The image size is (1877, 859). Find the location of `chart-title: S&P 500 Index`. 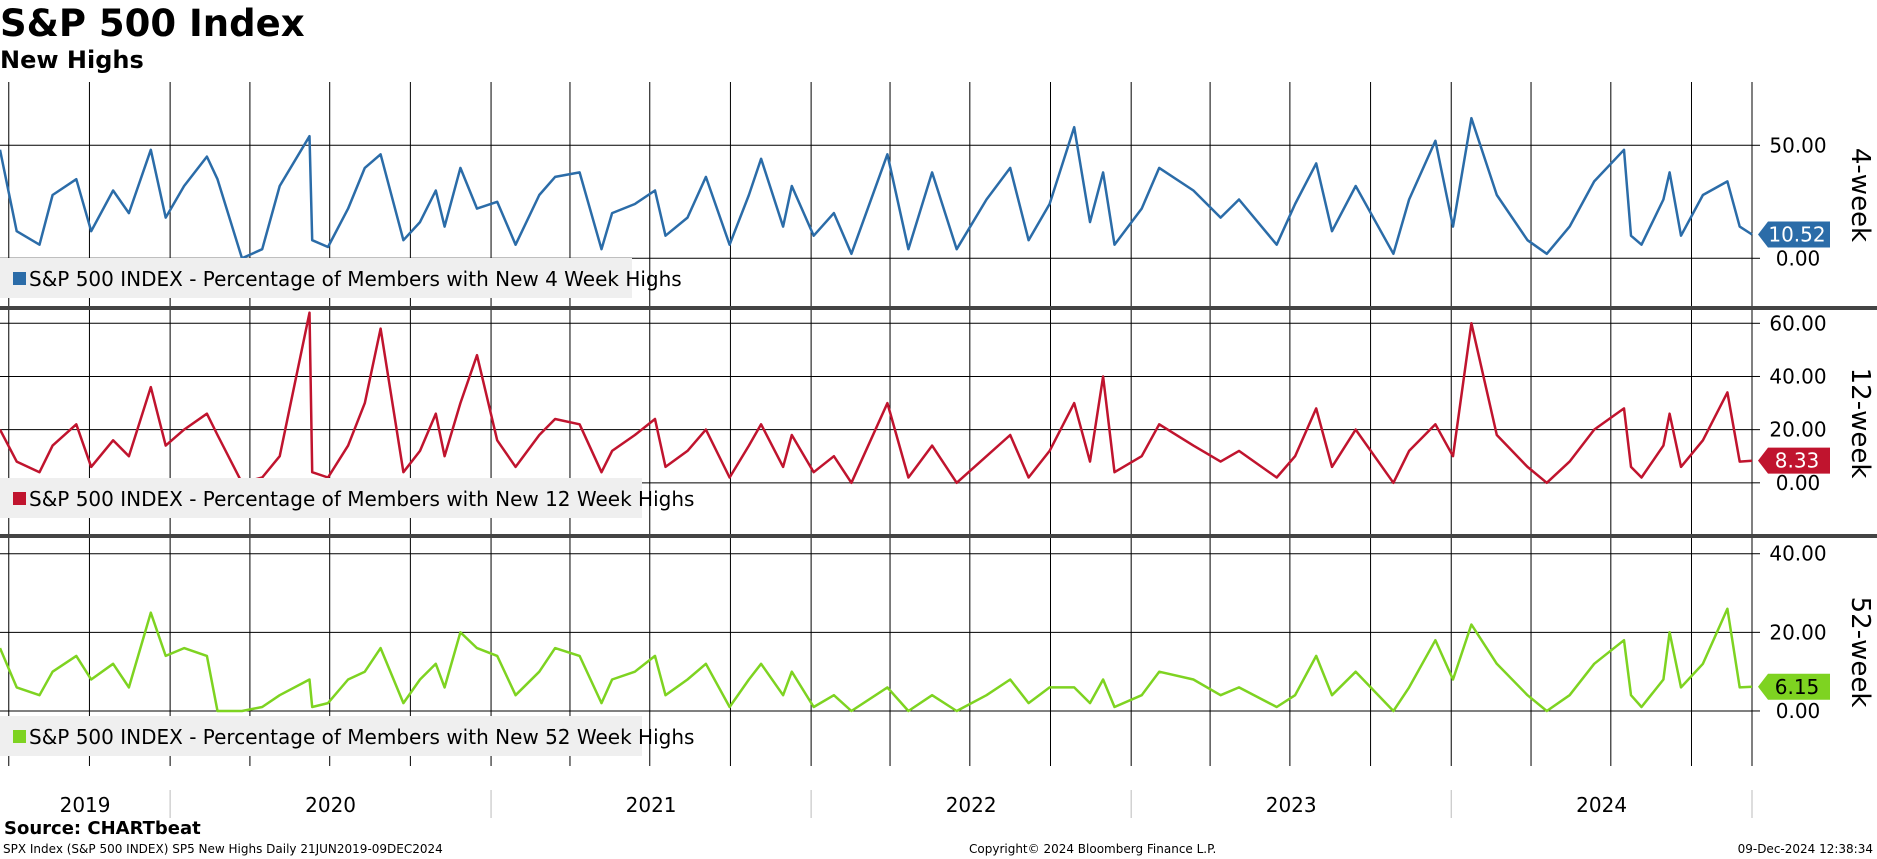

chart-title: S&P 500 Index is located at coordinates (152, 23).